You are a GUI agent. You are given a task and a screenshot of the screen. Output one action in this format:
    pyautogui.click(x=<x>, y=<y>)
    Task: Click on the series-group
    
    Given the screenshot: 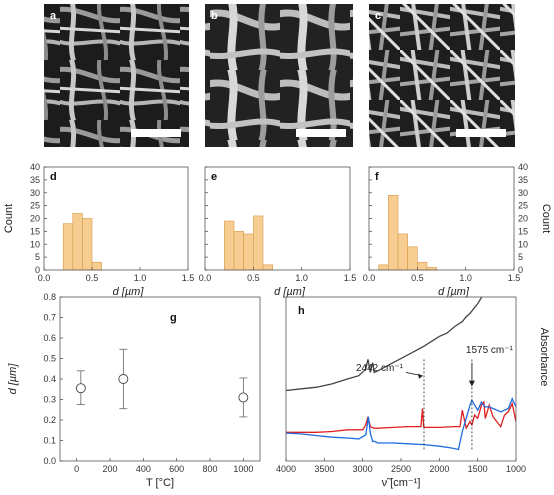 What is the action you would take?
    pyautogui.click(x=401, y=374)
    